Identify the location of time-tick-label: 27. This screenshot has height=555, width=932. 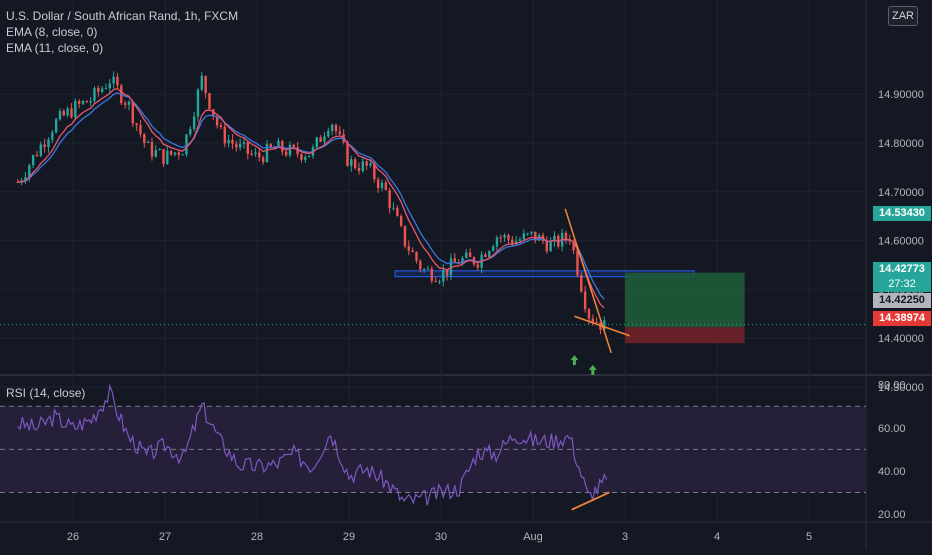
(165, 537).